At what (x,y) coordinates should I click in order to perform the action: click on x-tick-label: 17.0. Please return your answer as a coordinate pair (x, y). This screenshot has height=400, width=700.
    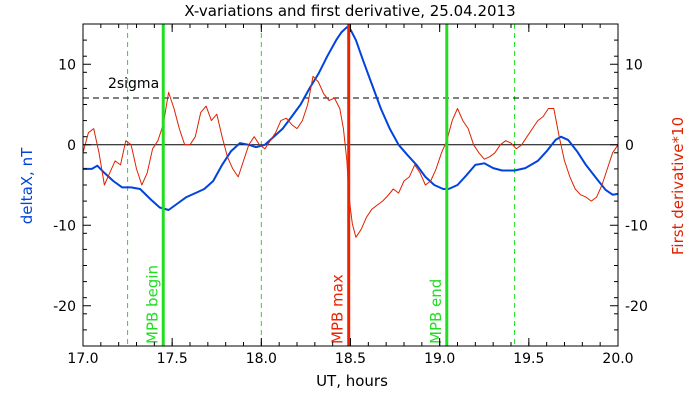
    Looking at the image, I should click on (82, 359).